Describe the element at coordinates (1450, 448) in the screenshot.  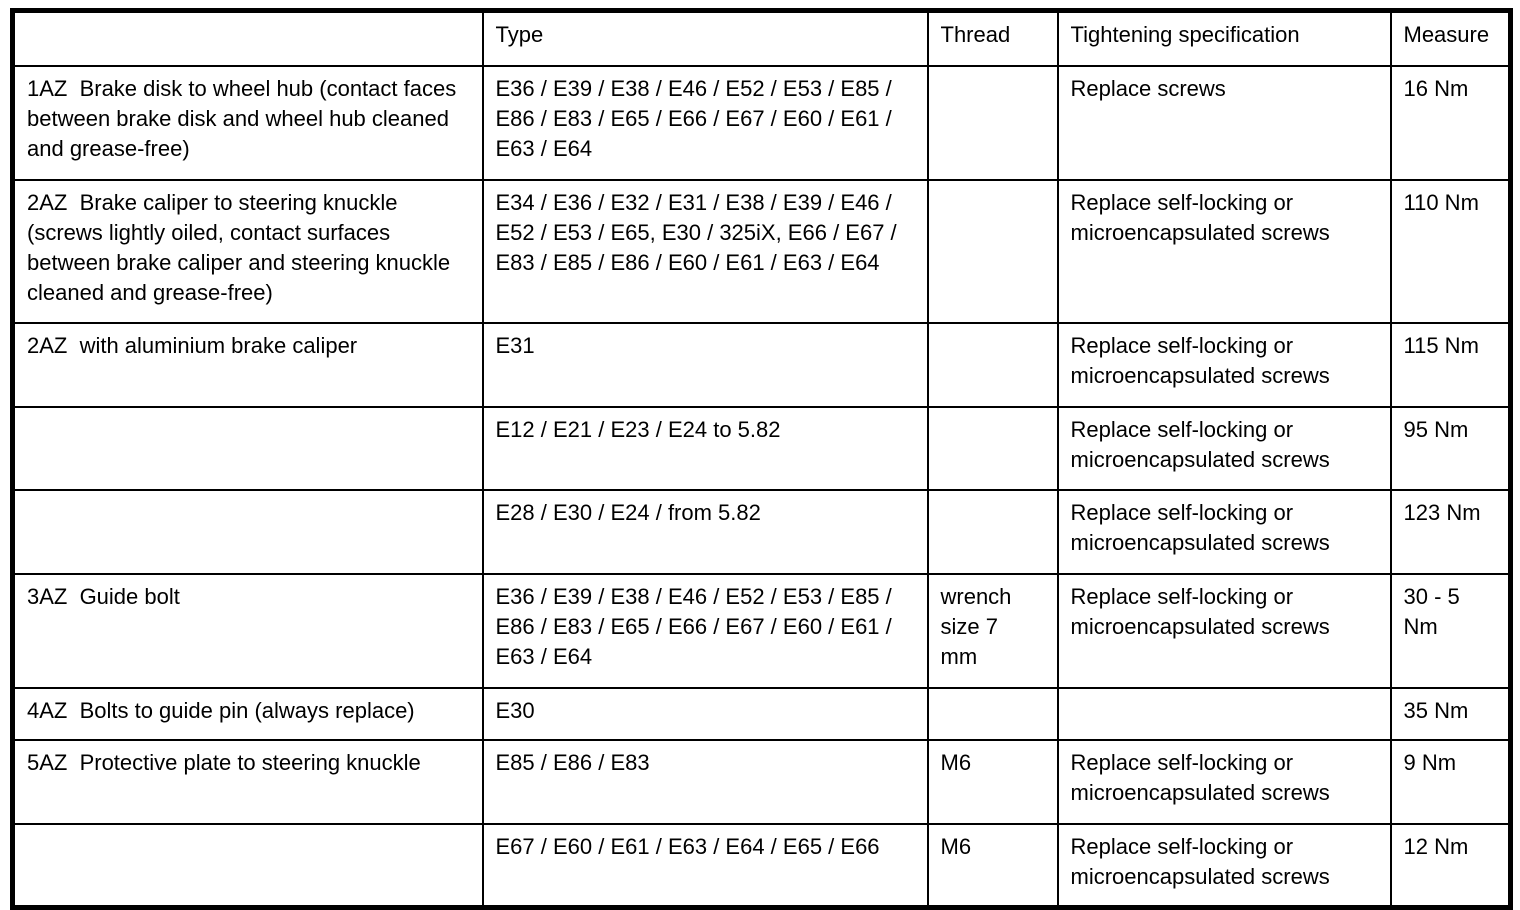
I see `measure-cell: 95 Nm` at that location.